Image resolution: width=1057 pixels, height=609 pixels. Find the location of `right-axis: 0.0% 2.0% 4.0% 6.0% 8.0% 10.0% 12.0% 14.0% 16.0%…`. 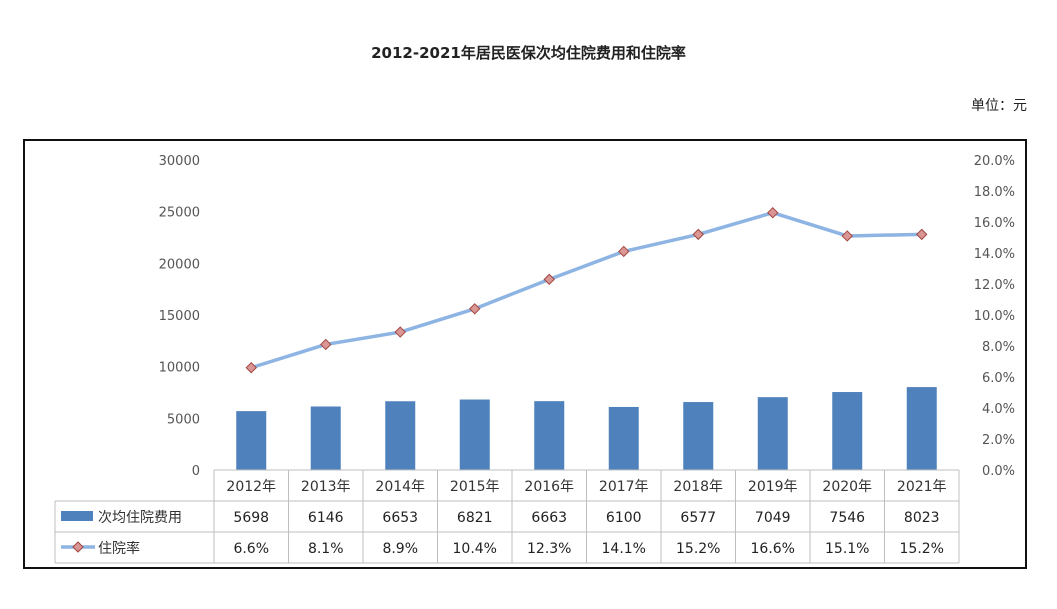

right-axis: 0.0% 2.0% 4.0% 6.0% 8.0% 10.0% 12.0% 14.0% 16.0%… is located at coordinates (994, 316).